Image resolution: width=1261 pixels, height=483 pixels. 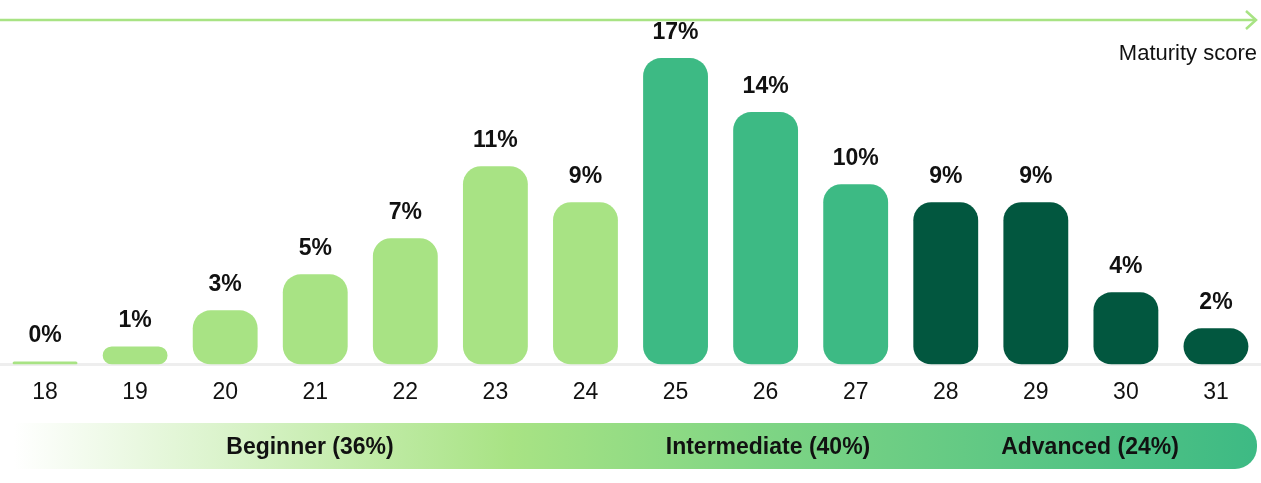 What do you see at coordinates (765, 84) in the screenshot?
I see `data-label: 14%` at bounding box center [765, 84].